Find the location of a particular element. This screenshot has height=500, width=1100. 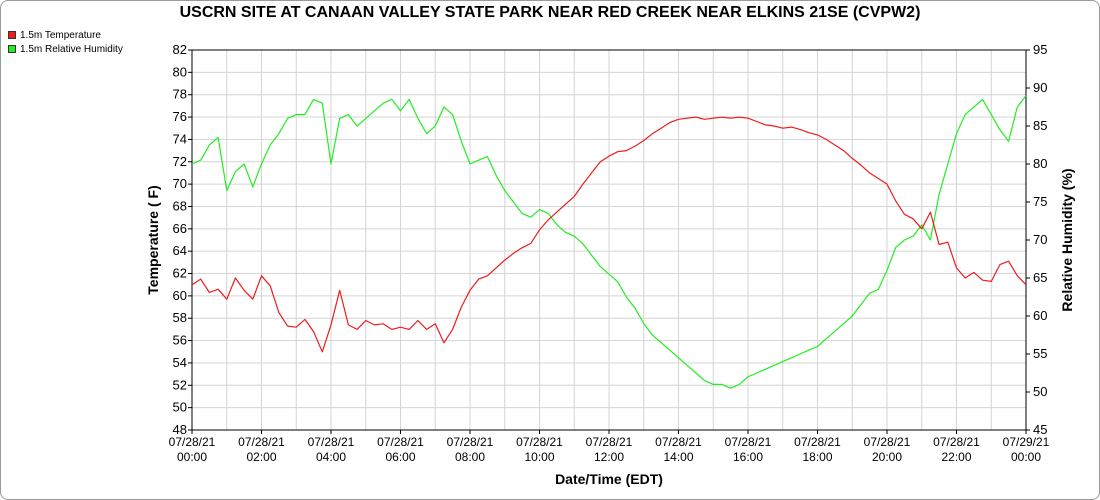

y-right-tick-label: 55 is located at coordinates (1040, 353).